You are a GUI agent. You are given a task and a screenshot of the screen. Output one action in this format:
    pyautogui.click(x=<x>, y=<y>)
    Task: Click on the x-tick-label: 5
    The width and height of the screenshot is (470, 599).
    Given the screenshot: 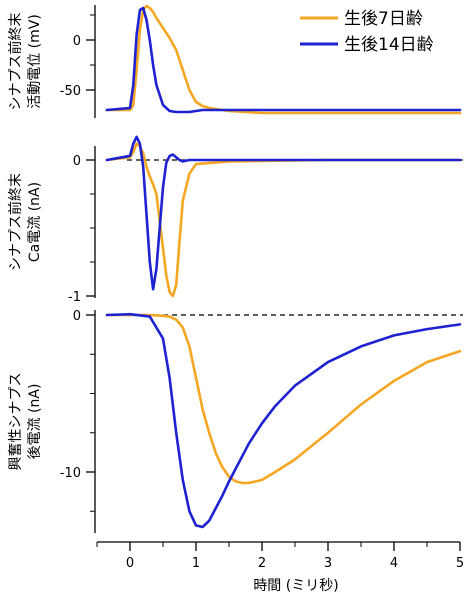 What is the action you would take?
    pyautogui.click(x=460, y=563)
    